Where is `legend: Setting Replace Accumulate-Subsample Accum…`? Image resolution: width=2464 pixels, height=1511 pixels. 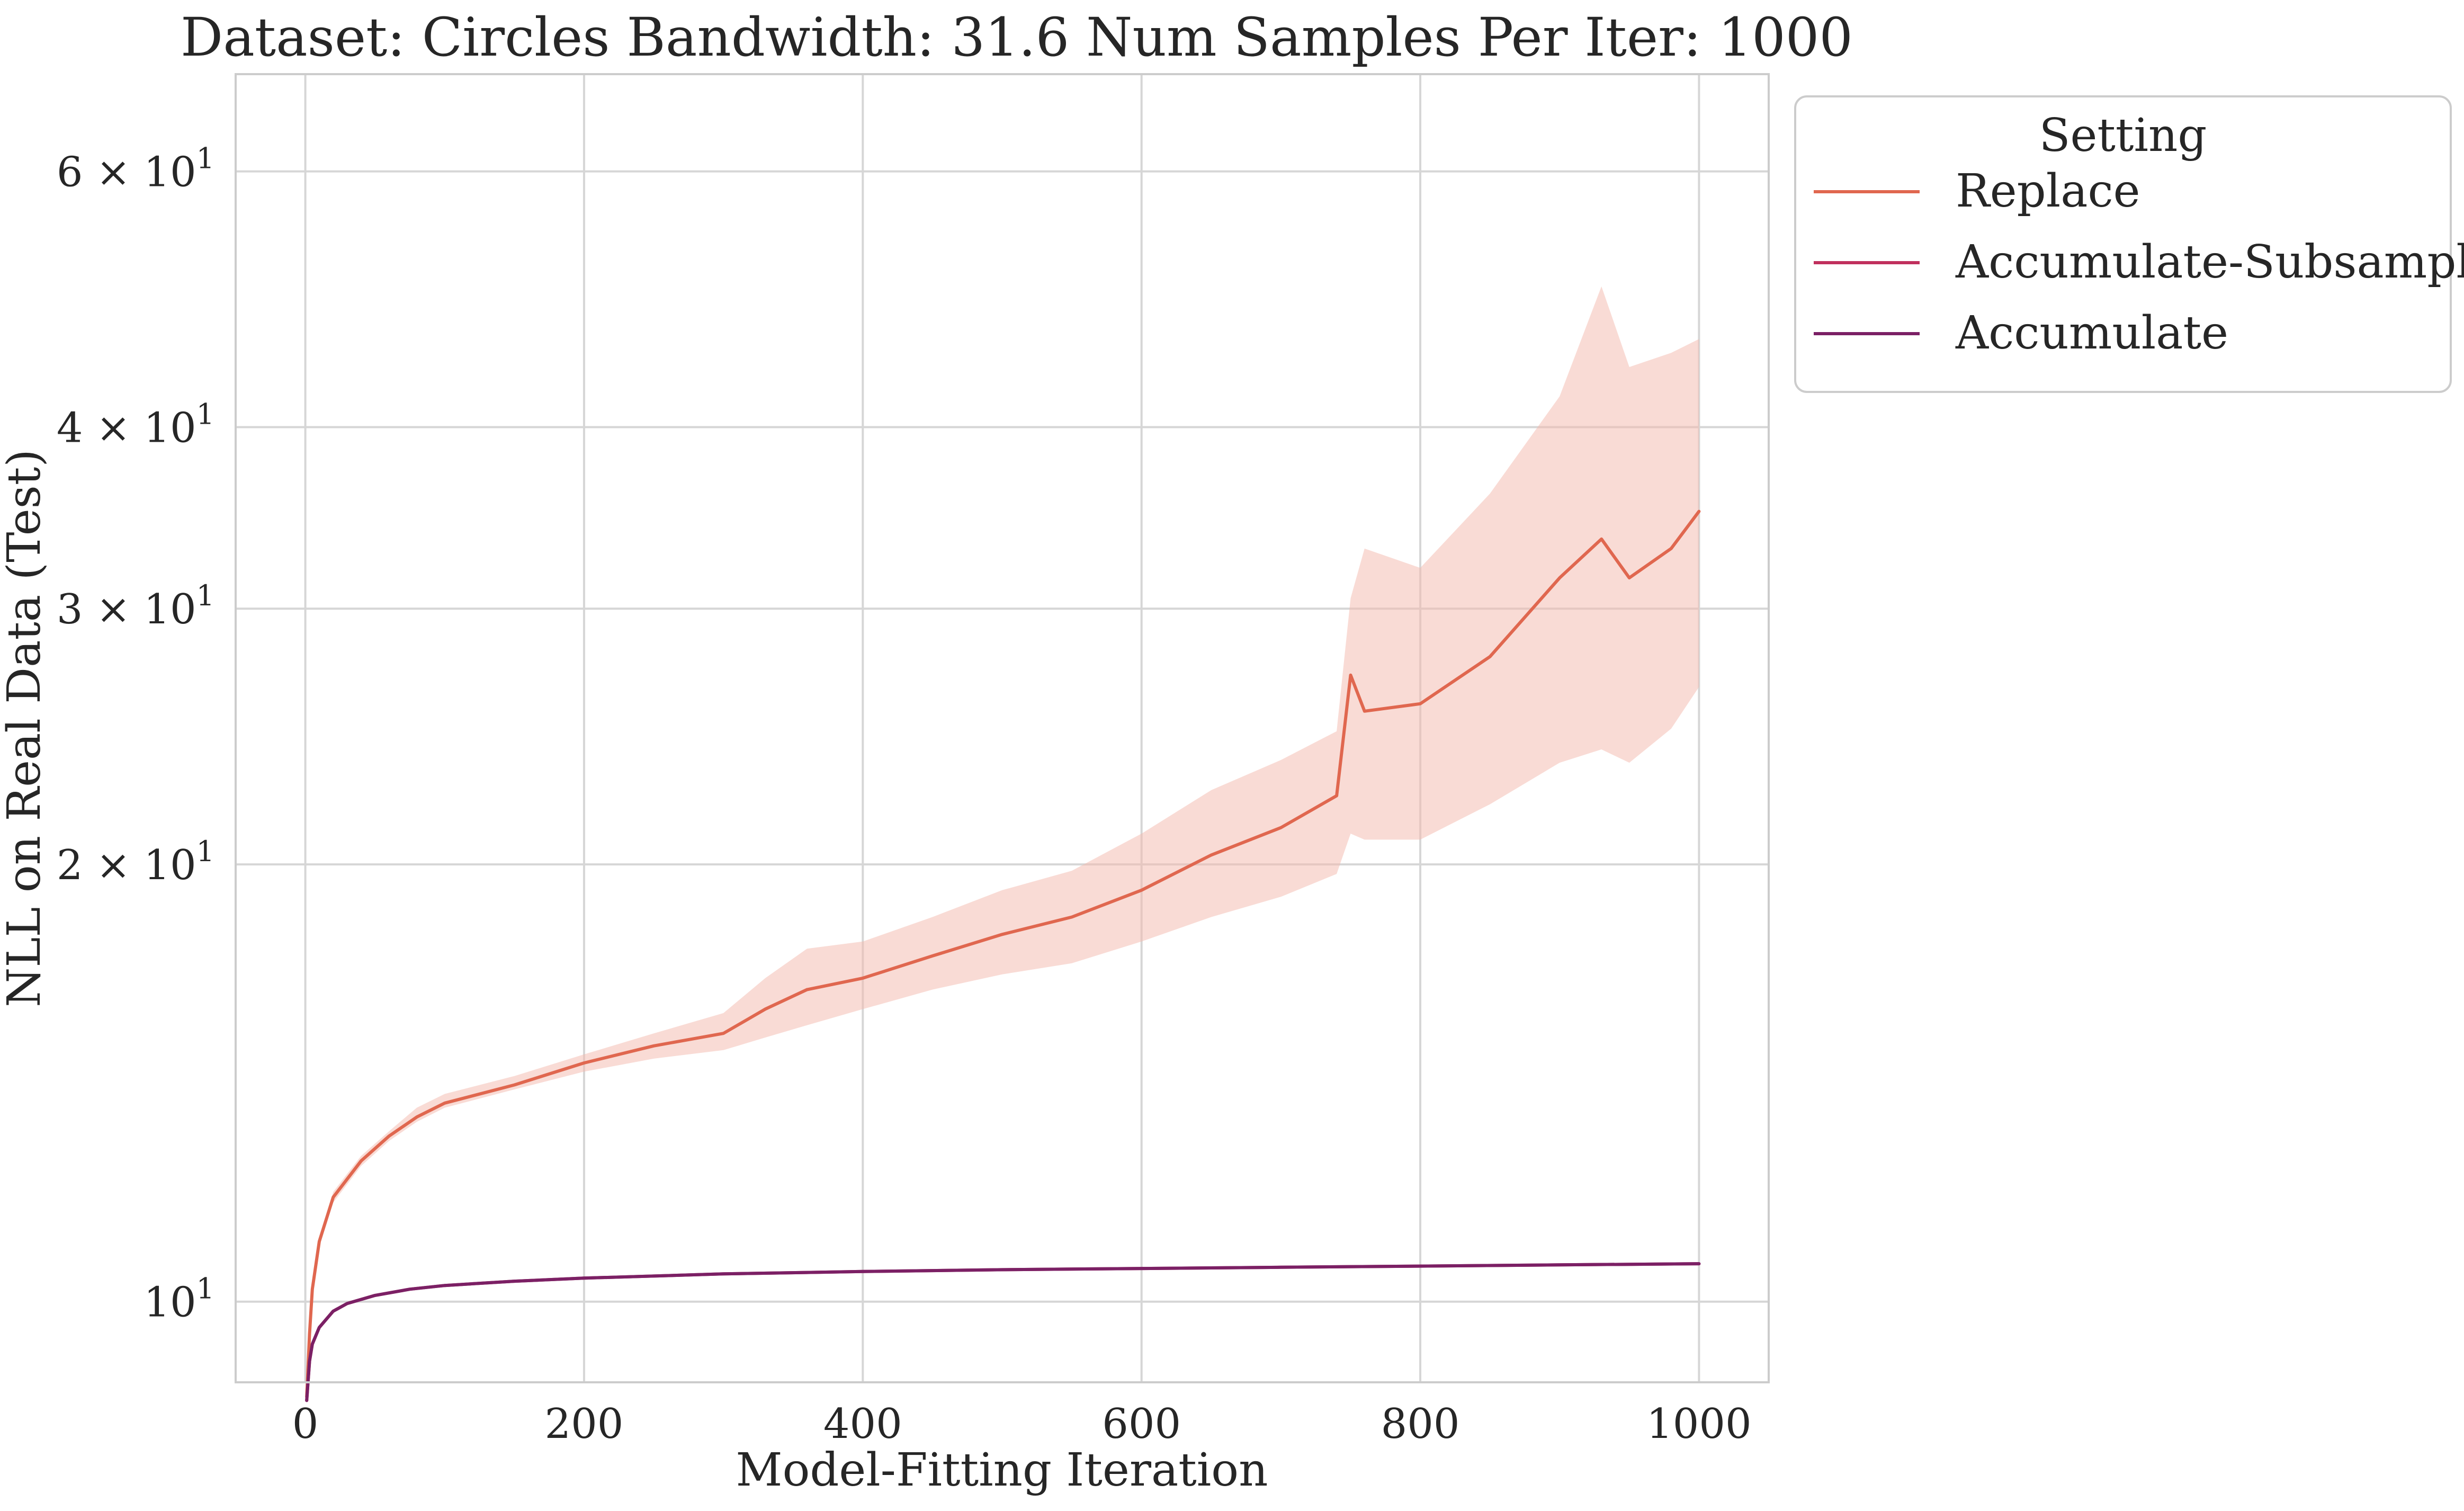
legend: Setting Replace Accumulate-Subsample Accum… is located at coordinates (2129, 244).